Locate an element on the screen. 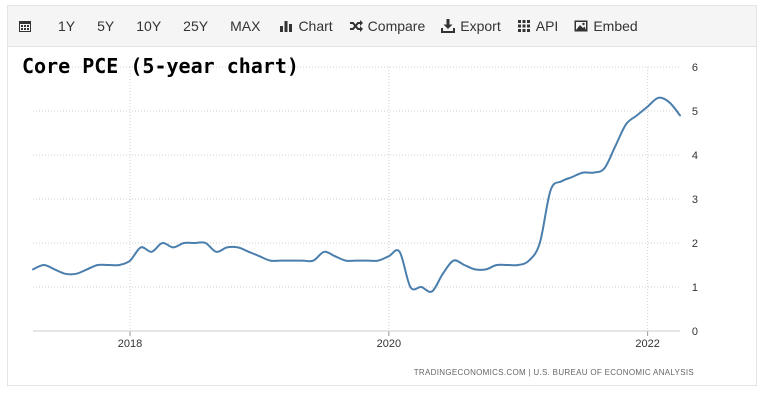 The height and width of the screenshot is (414, 764). y-tick-label: 5 is located at coordinates (695, 112).